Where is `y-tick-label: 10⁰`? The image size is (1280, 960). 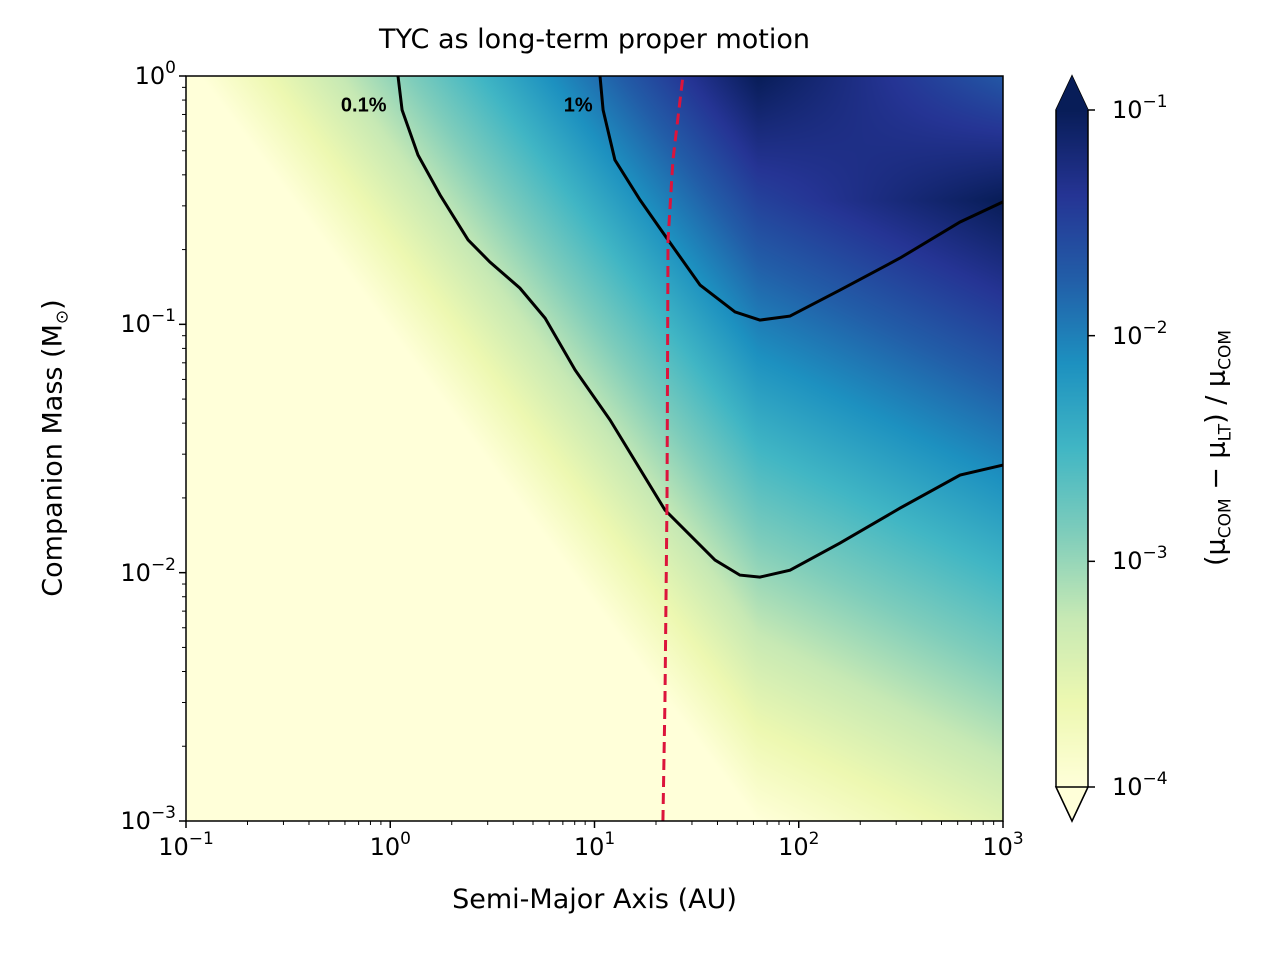 y-tick-label: 10⁰ is located at coordinates (155, 74).